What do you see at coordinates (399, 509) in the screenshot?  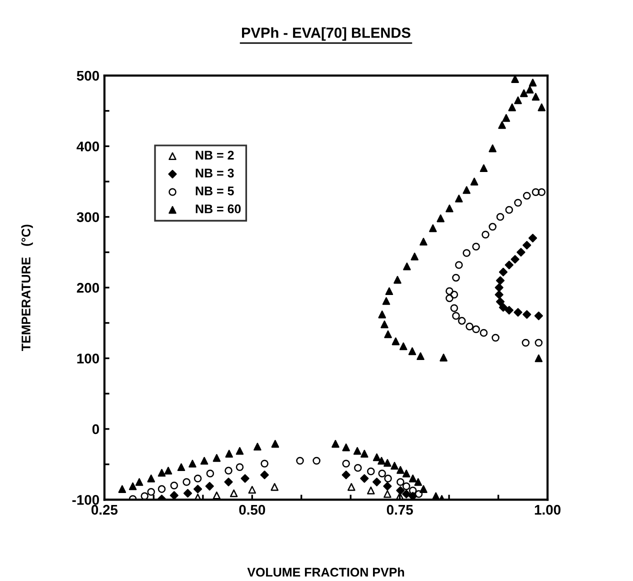 I see `x-tick-label: 0.75` at bounding box center [399, 509].